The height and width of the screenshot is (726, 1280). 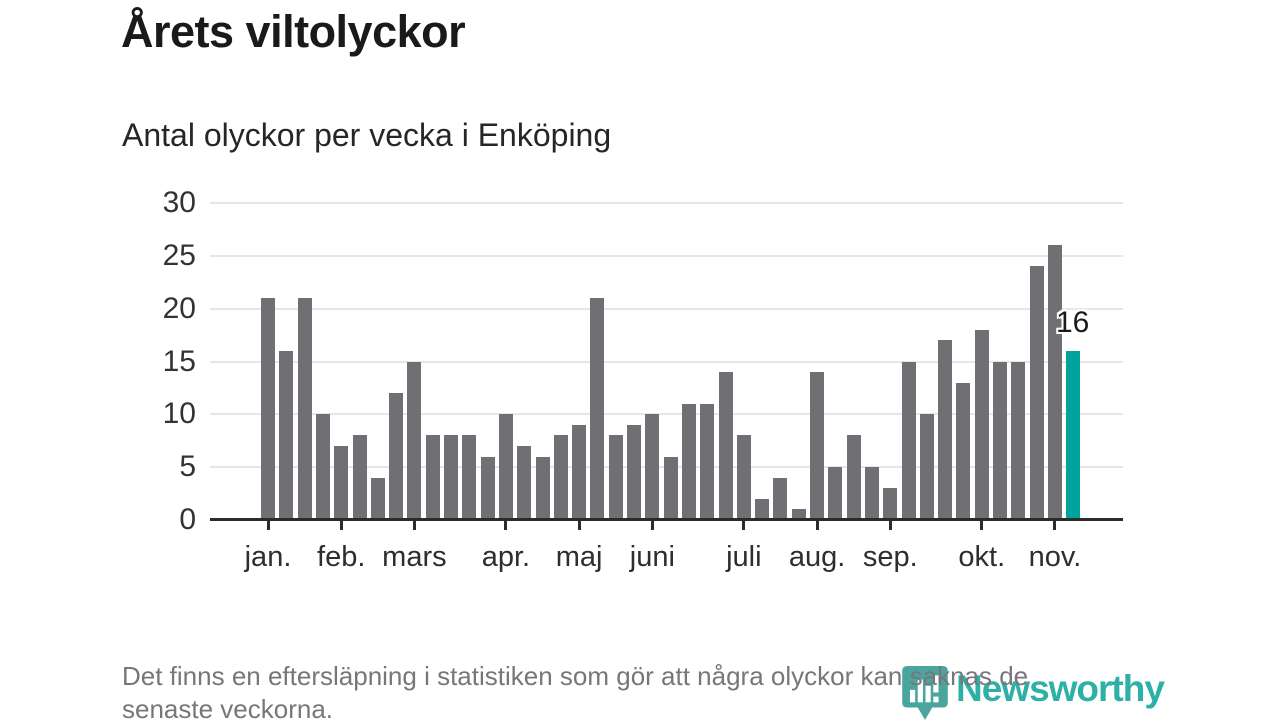 I want to click on highlighted-bar, so click(x=1073, y=435).